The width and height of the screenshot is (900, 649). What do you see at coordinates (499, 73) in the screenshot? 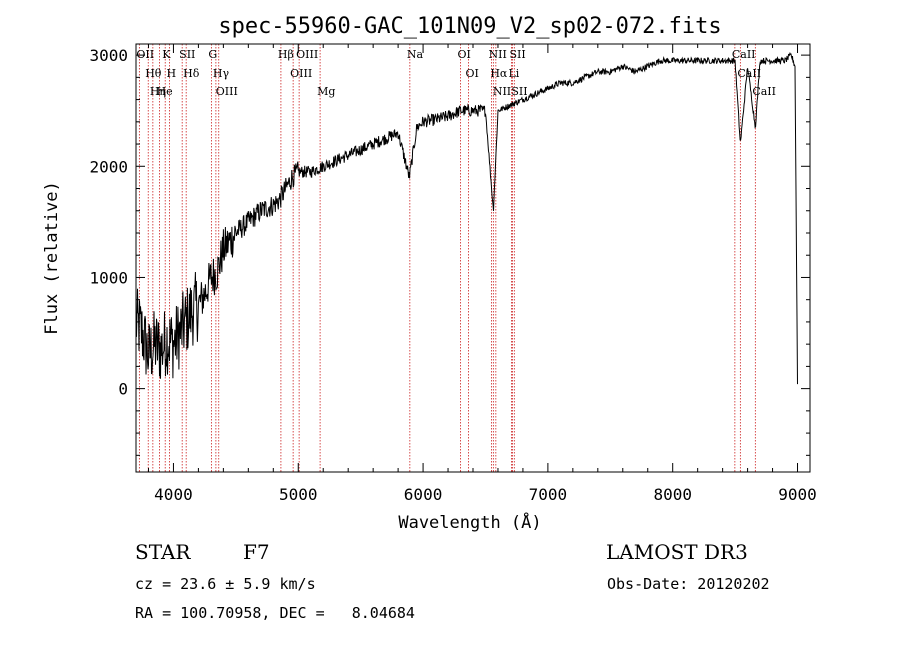
I see `line-marker-label: Hα` at bounding box center [499, 73].